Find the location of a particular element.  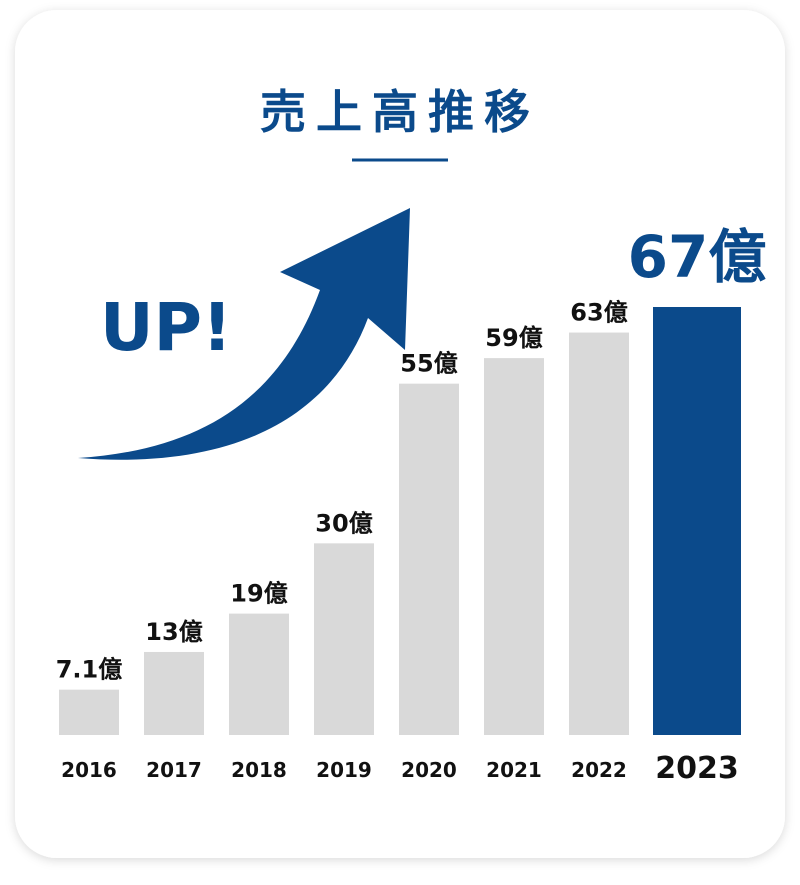

value-label: 55億 is located at coordinates (428, 364).